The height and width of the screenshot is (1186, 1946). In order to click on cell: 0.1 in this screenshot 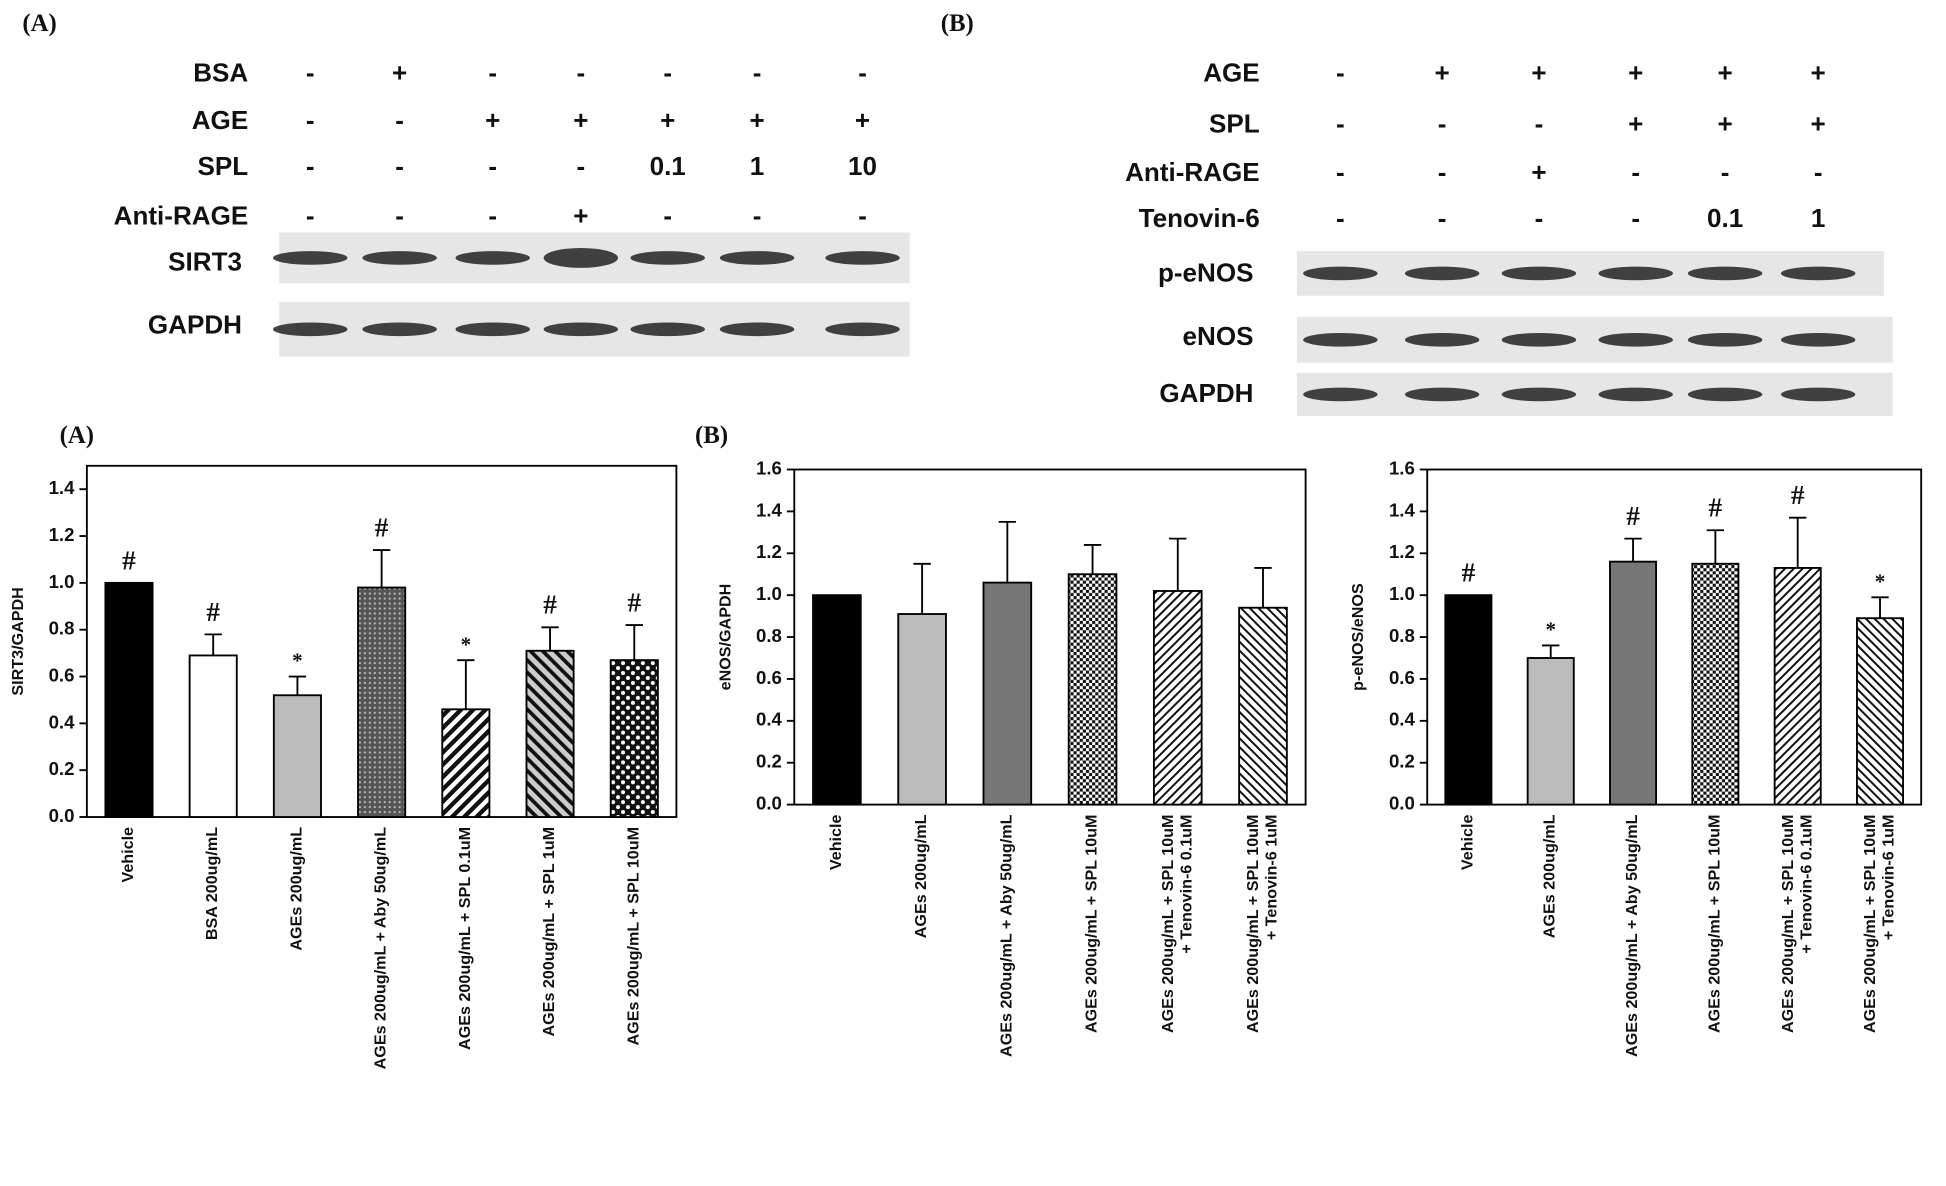, I will do `click(668, 166)`.